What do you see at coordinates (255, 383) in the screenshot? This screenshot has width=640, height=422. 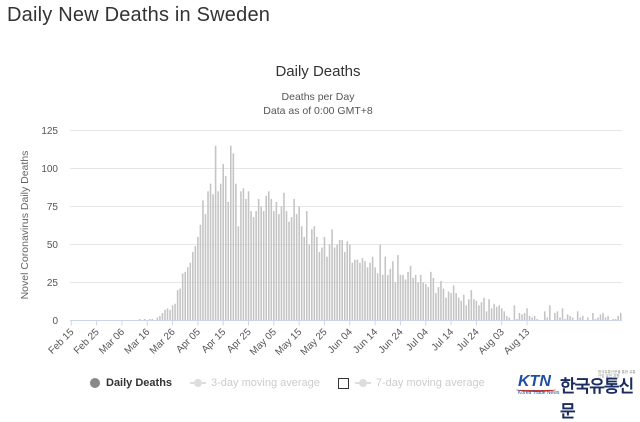 I see `legend-item-3day-average: 3-day moving average` at bounding box center [255, 383].